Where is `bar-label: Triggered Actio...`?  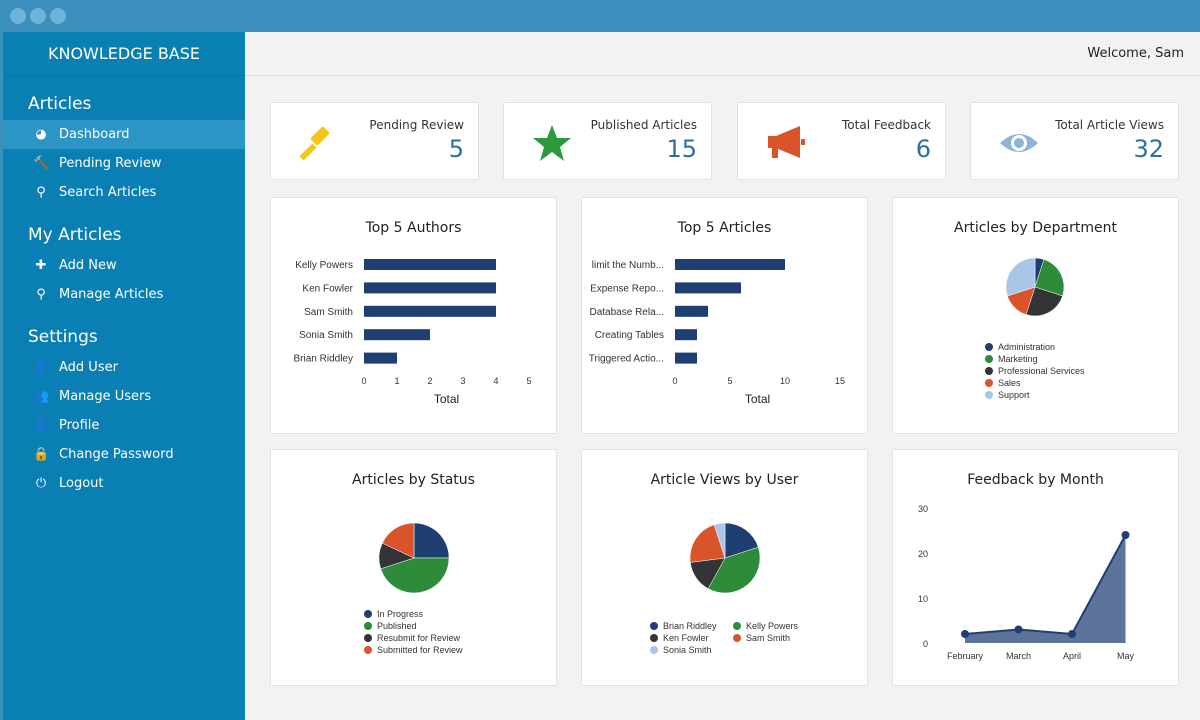 bar-label: Triggered Actio... is located at coordinates (626, 359).